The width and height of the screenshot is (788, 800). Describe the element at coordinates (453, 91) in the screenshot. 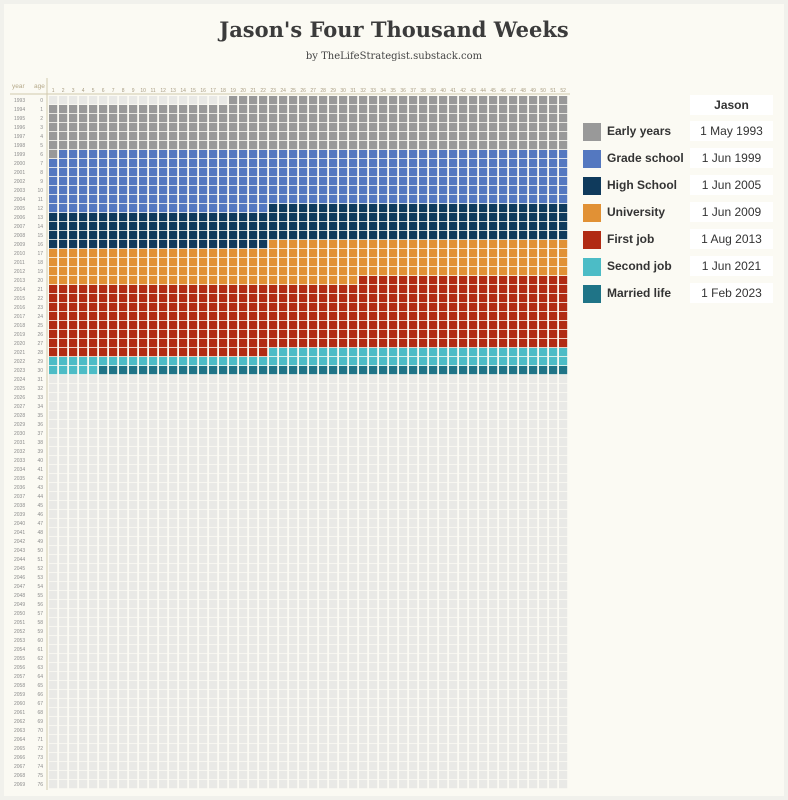

I see `week-tick-label: 41` at that location.